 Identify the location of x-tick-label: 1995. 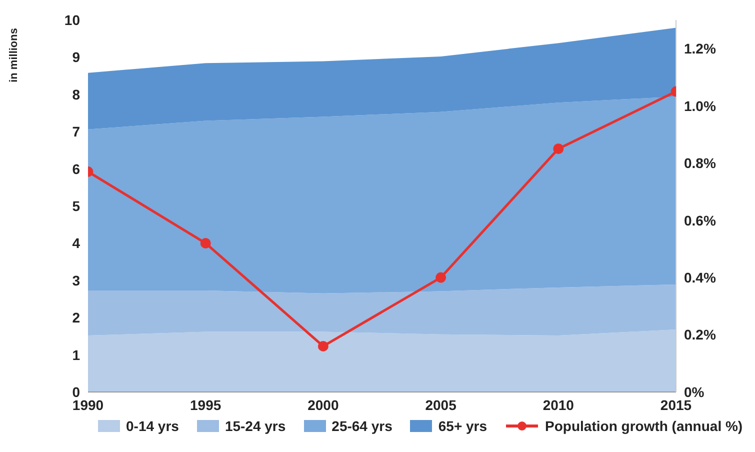
(206, 404).